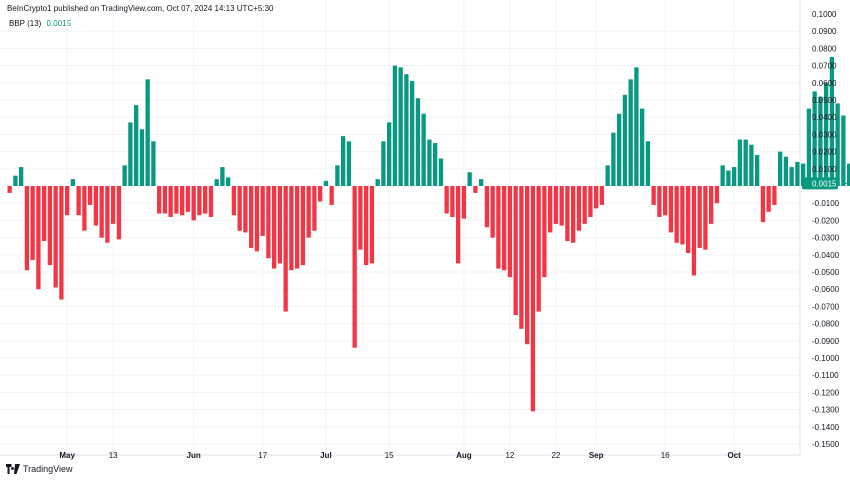  Describe the element at coordinates (824, 183) in the screenshot. I see `last-value-label: 0.0015` at that location.